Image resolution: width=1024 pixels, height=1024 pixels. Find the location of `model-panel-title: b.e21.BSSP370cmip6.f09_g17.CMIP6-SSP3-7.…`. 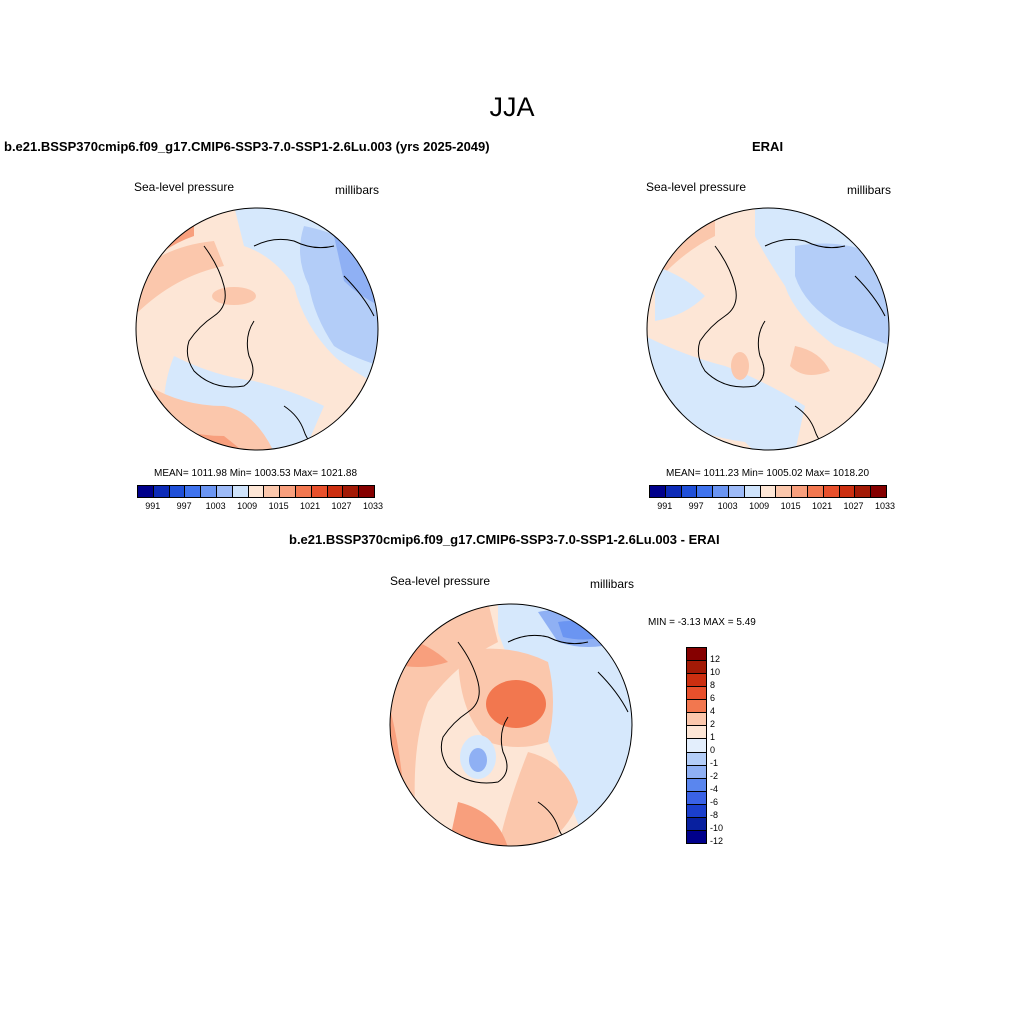

model-panel-title: b.e21.BSSP370cmip6.f09_g17.CMIP6-SSP3-7.… is located at coordinates (247, 146).